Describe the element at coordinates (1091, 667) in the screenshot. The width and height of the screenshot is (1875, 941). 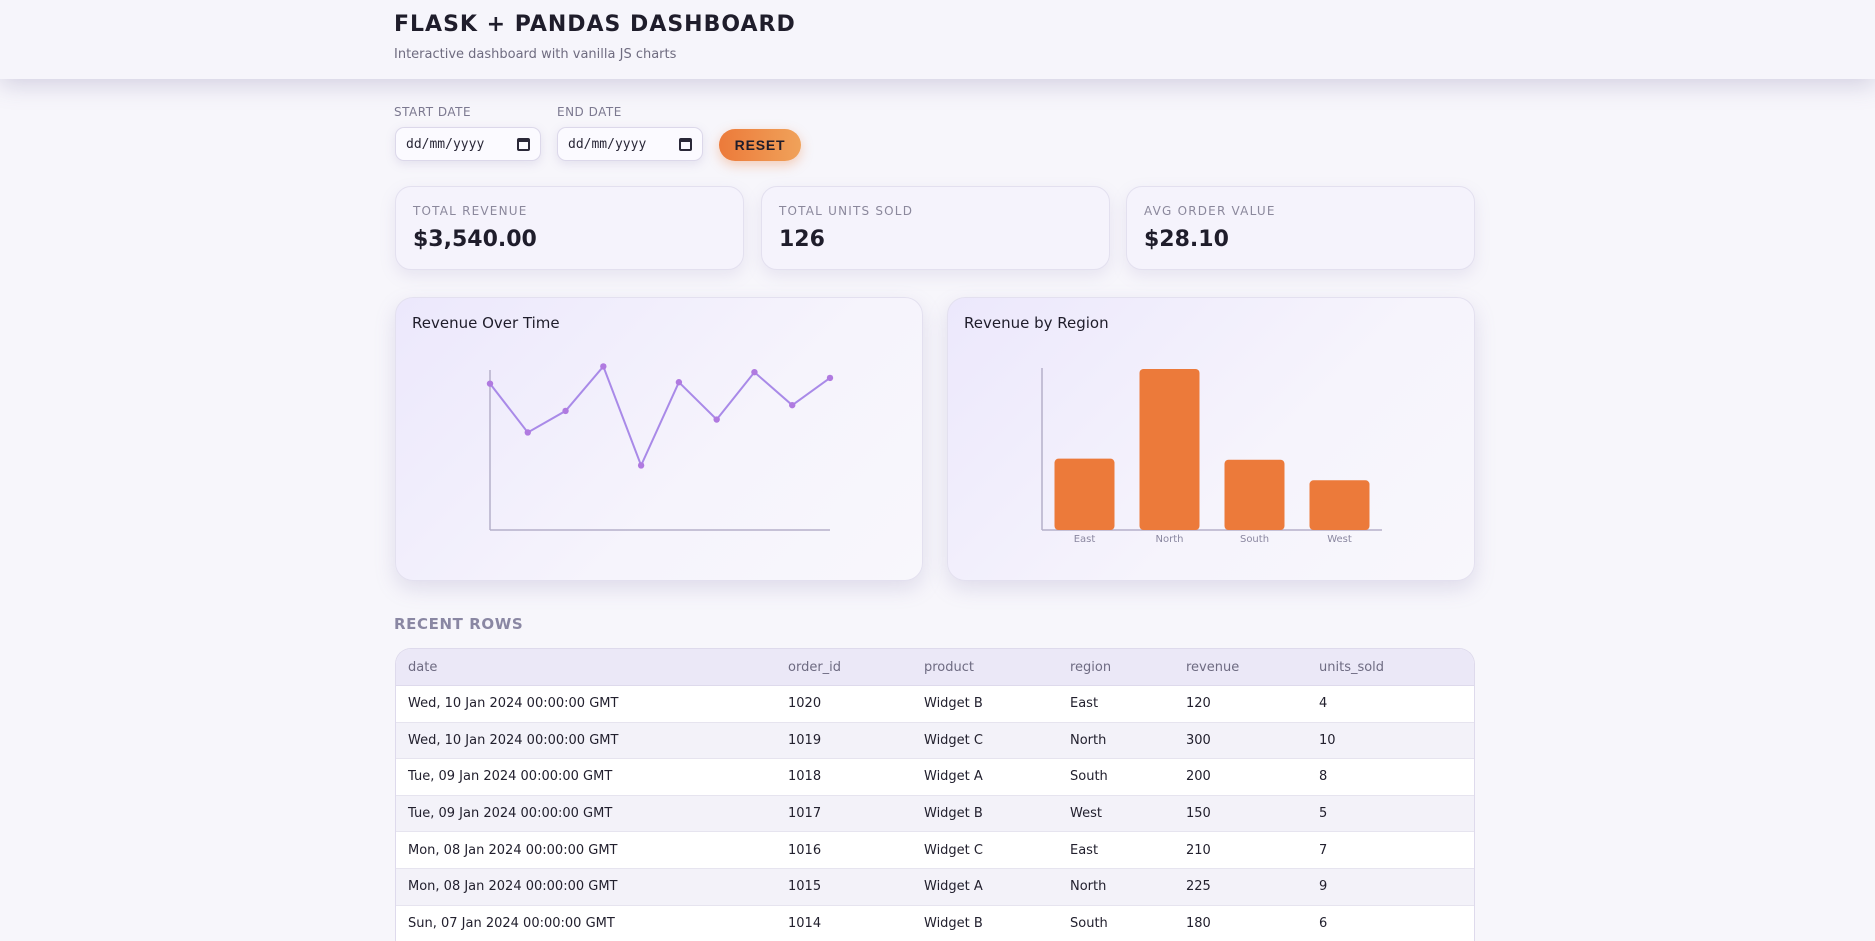
I see `column-header-region: region` at that location.